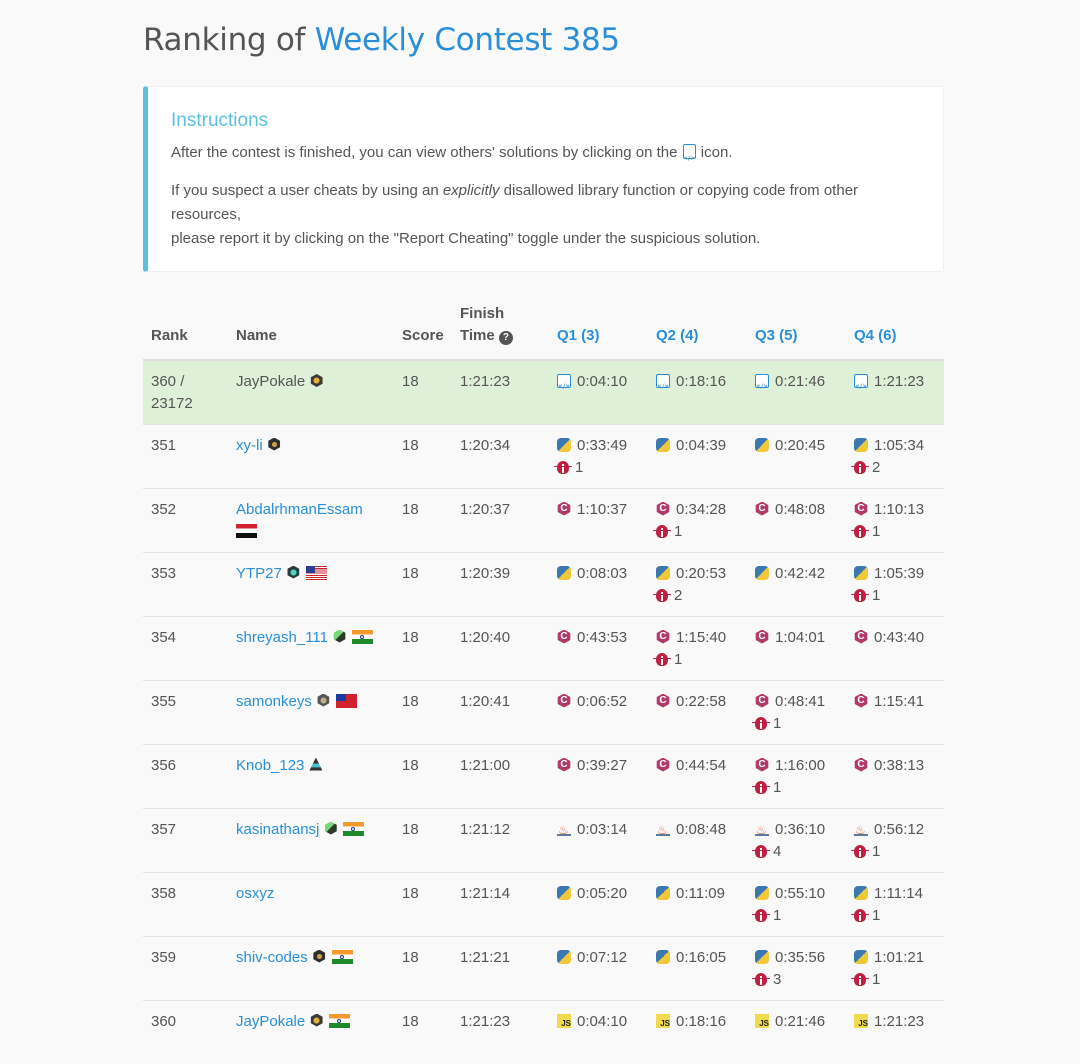  What do you see at coordinates (697, 519) in the screenshot?
I see `question-q2-cell: 0:34:28 1` at bounding box center [697, 519].